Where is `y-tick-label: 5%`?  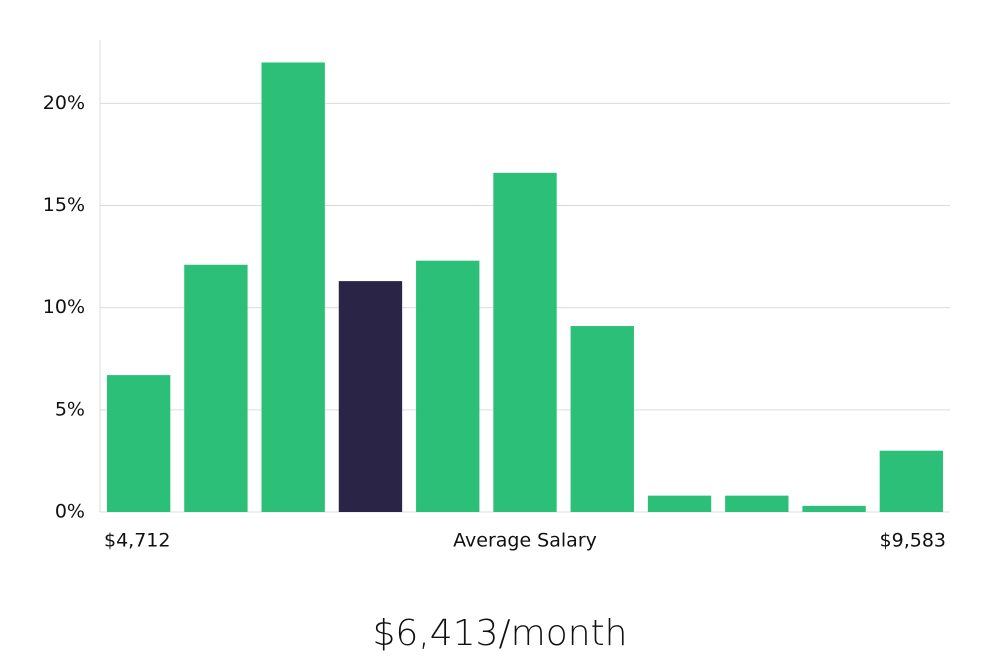 y-tick-label: 5% is located at coordinates (70, 409).